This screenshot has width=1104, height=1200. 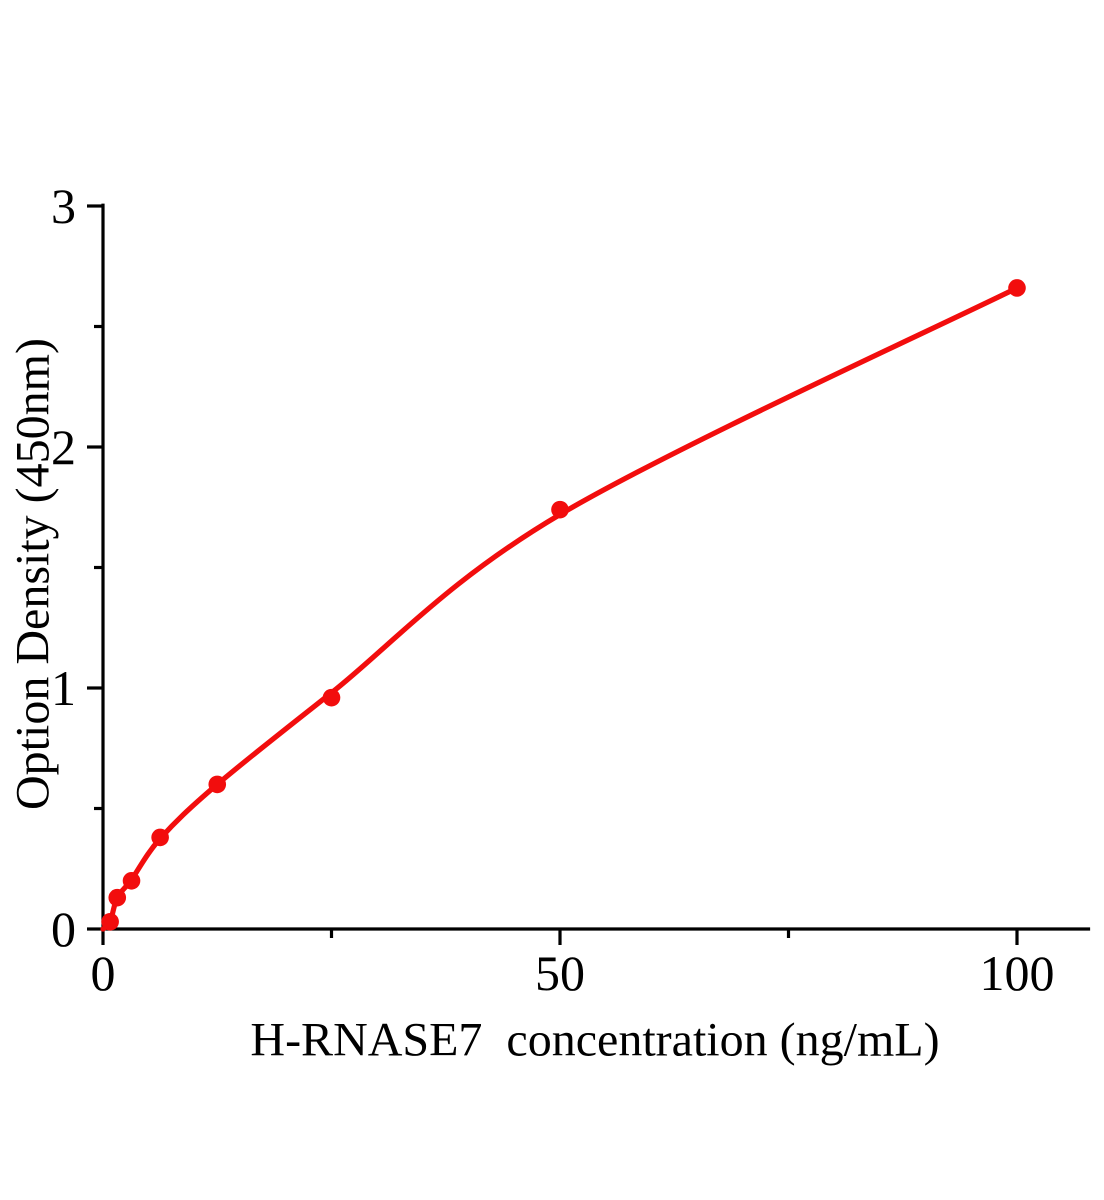 I want to click on y-tick-label: 1, so click(x=63, y=688).